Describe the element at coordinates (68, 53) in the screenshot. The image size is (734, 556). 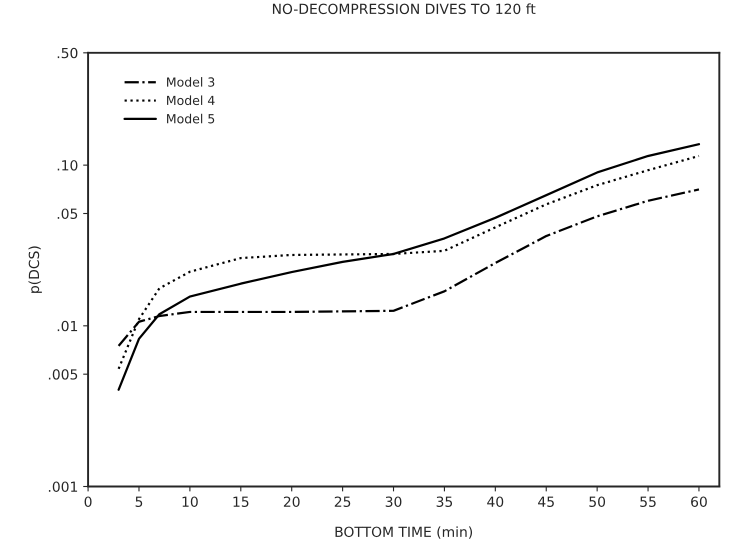
I see `y-tick-label: .50` at that location.